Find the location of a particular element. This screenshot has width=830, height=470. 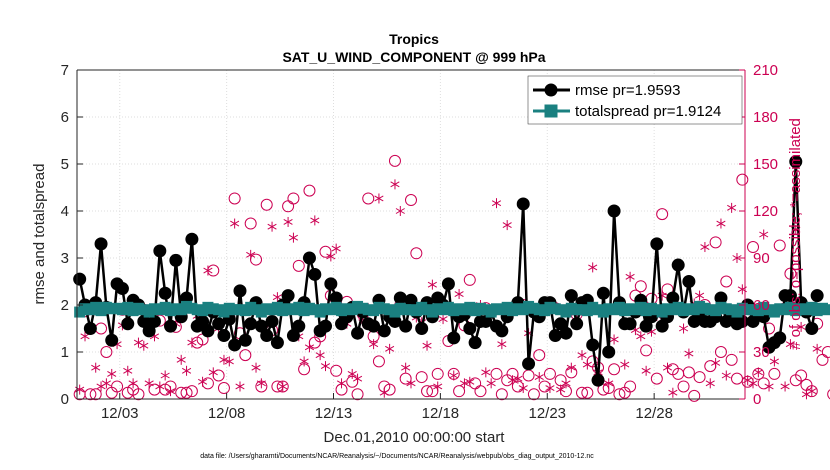

y2-tick-label: 0 is located at coordinates (757, 399).